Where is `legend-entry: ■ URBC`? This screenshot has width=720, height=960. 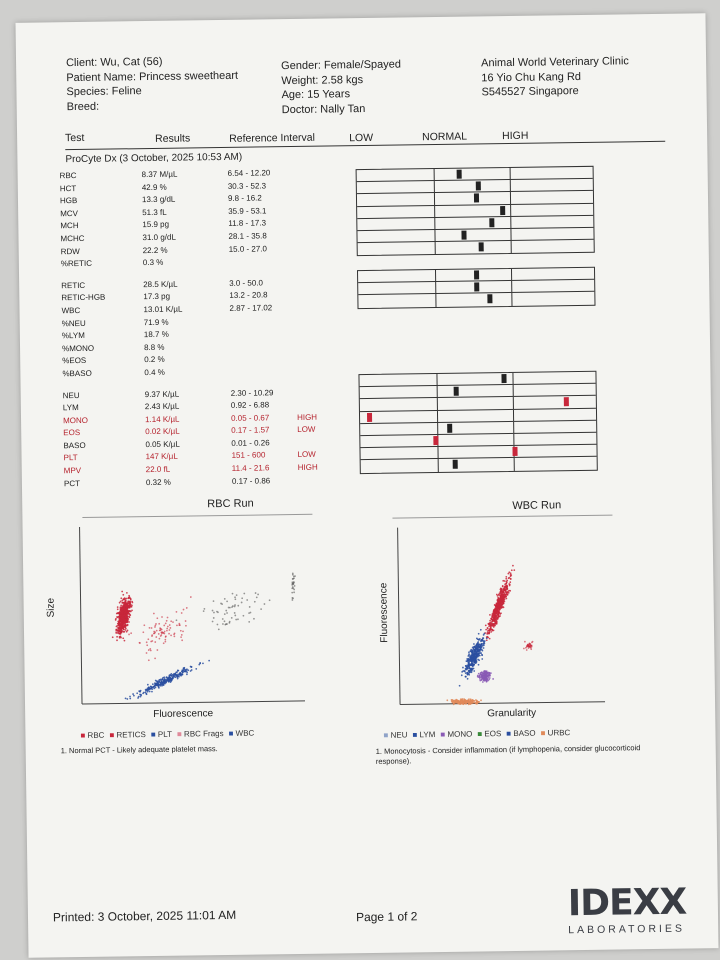 legend-entry: ■ URBC is located at coordinates (556, 732).